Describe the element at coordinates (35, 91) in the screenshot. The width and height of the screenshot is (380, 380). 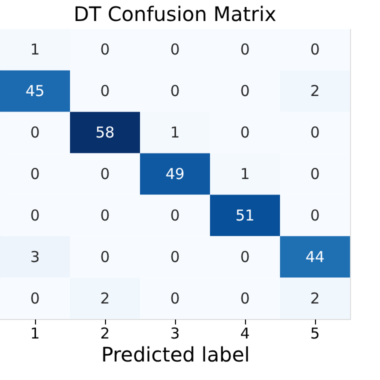
I see `data-label: 45` at that location.